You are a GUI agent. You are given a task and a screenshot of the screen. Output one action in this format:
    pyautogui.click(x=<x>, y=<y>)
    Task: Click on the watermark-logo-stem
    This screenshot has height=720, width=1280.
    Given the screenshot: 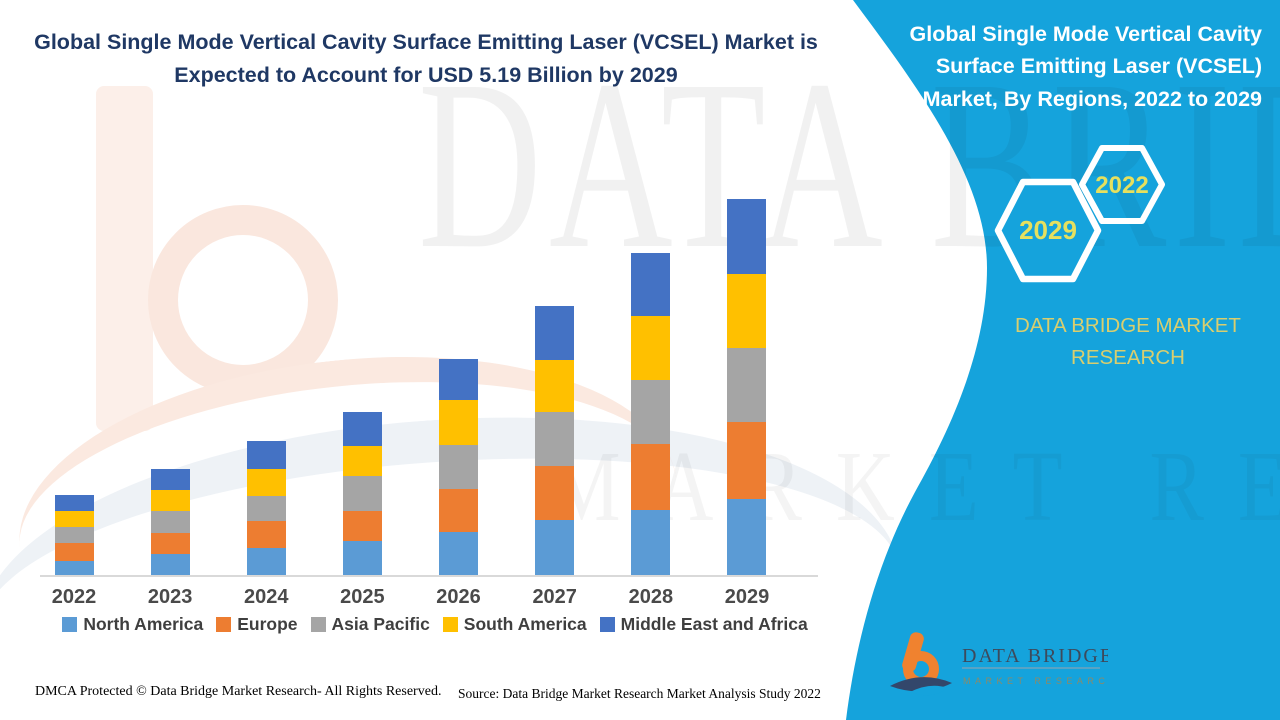 What is the action you would take?
    pyautogui.click(x=124, y=258)
    